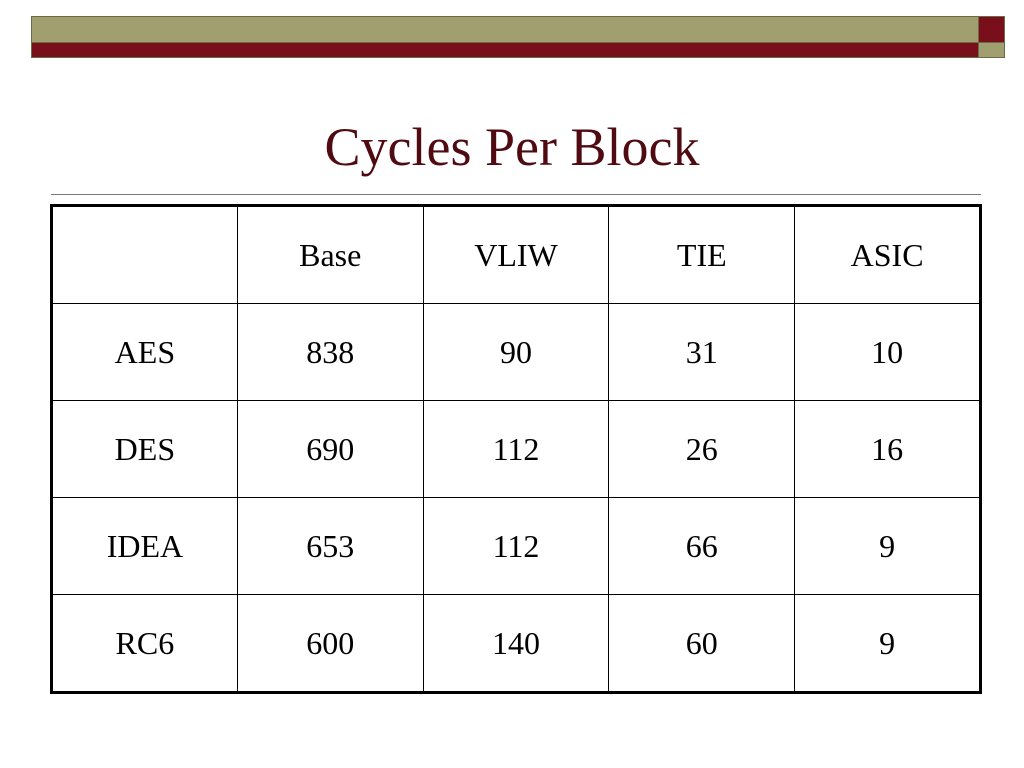 This screenshot has height=768, width=1024. I want to click on table-cell: 600, so click(330, 643).